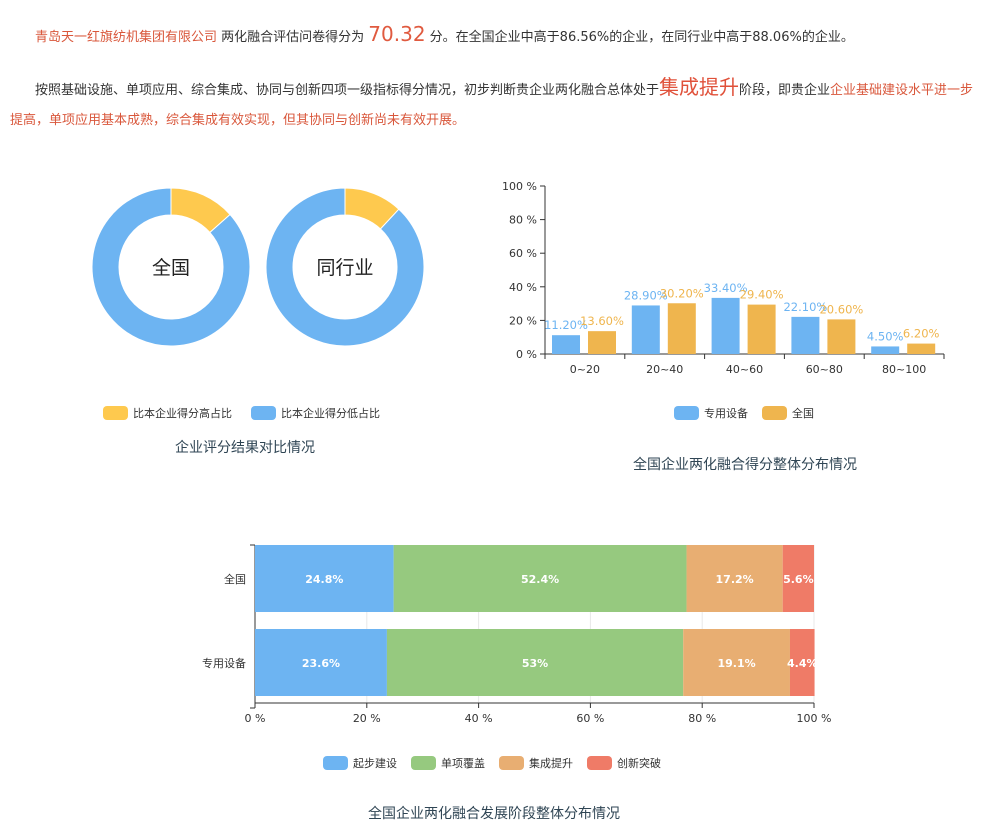 The image size is (995, 829). I want to click on score-value: 70.32, so click(397, 34).